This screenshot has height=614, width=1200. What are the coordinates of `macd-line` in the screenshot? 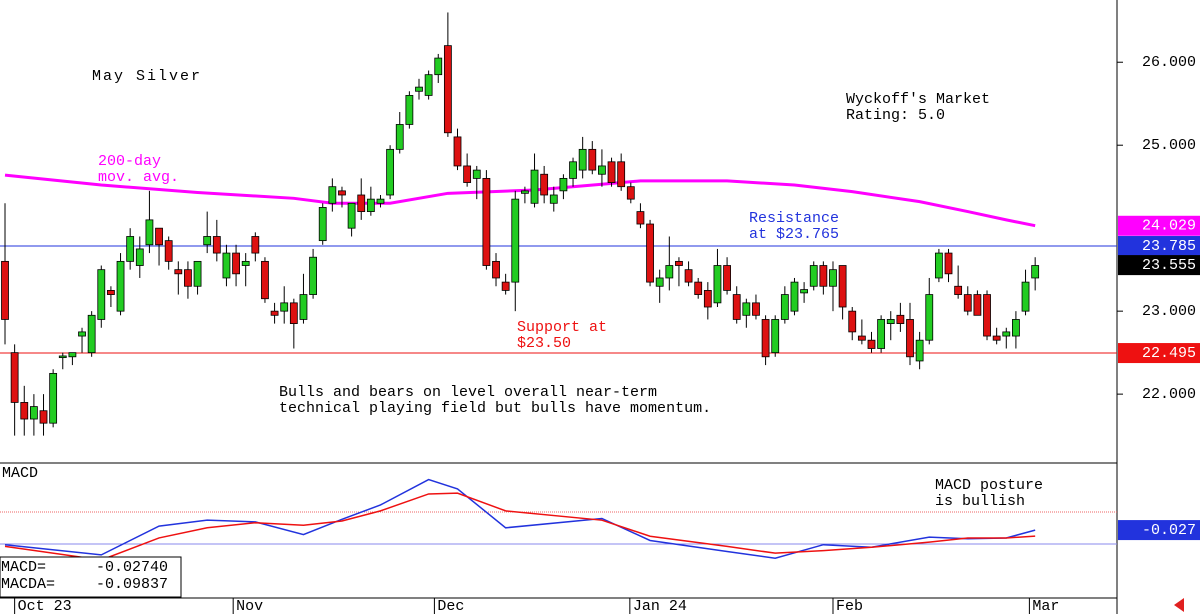 It's located at (520, 519).